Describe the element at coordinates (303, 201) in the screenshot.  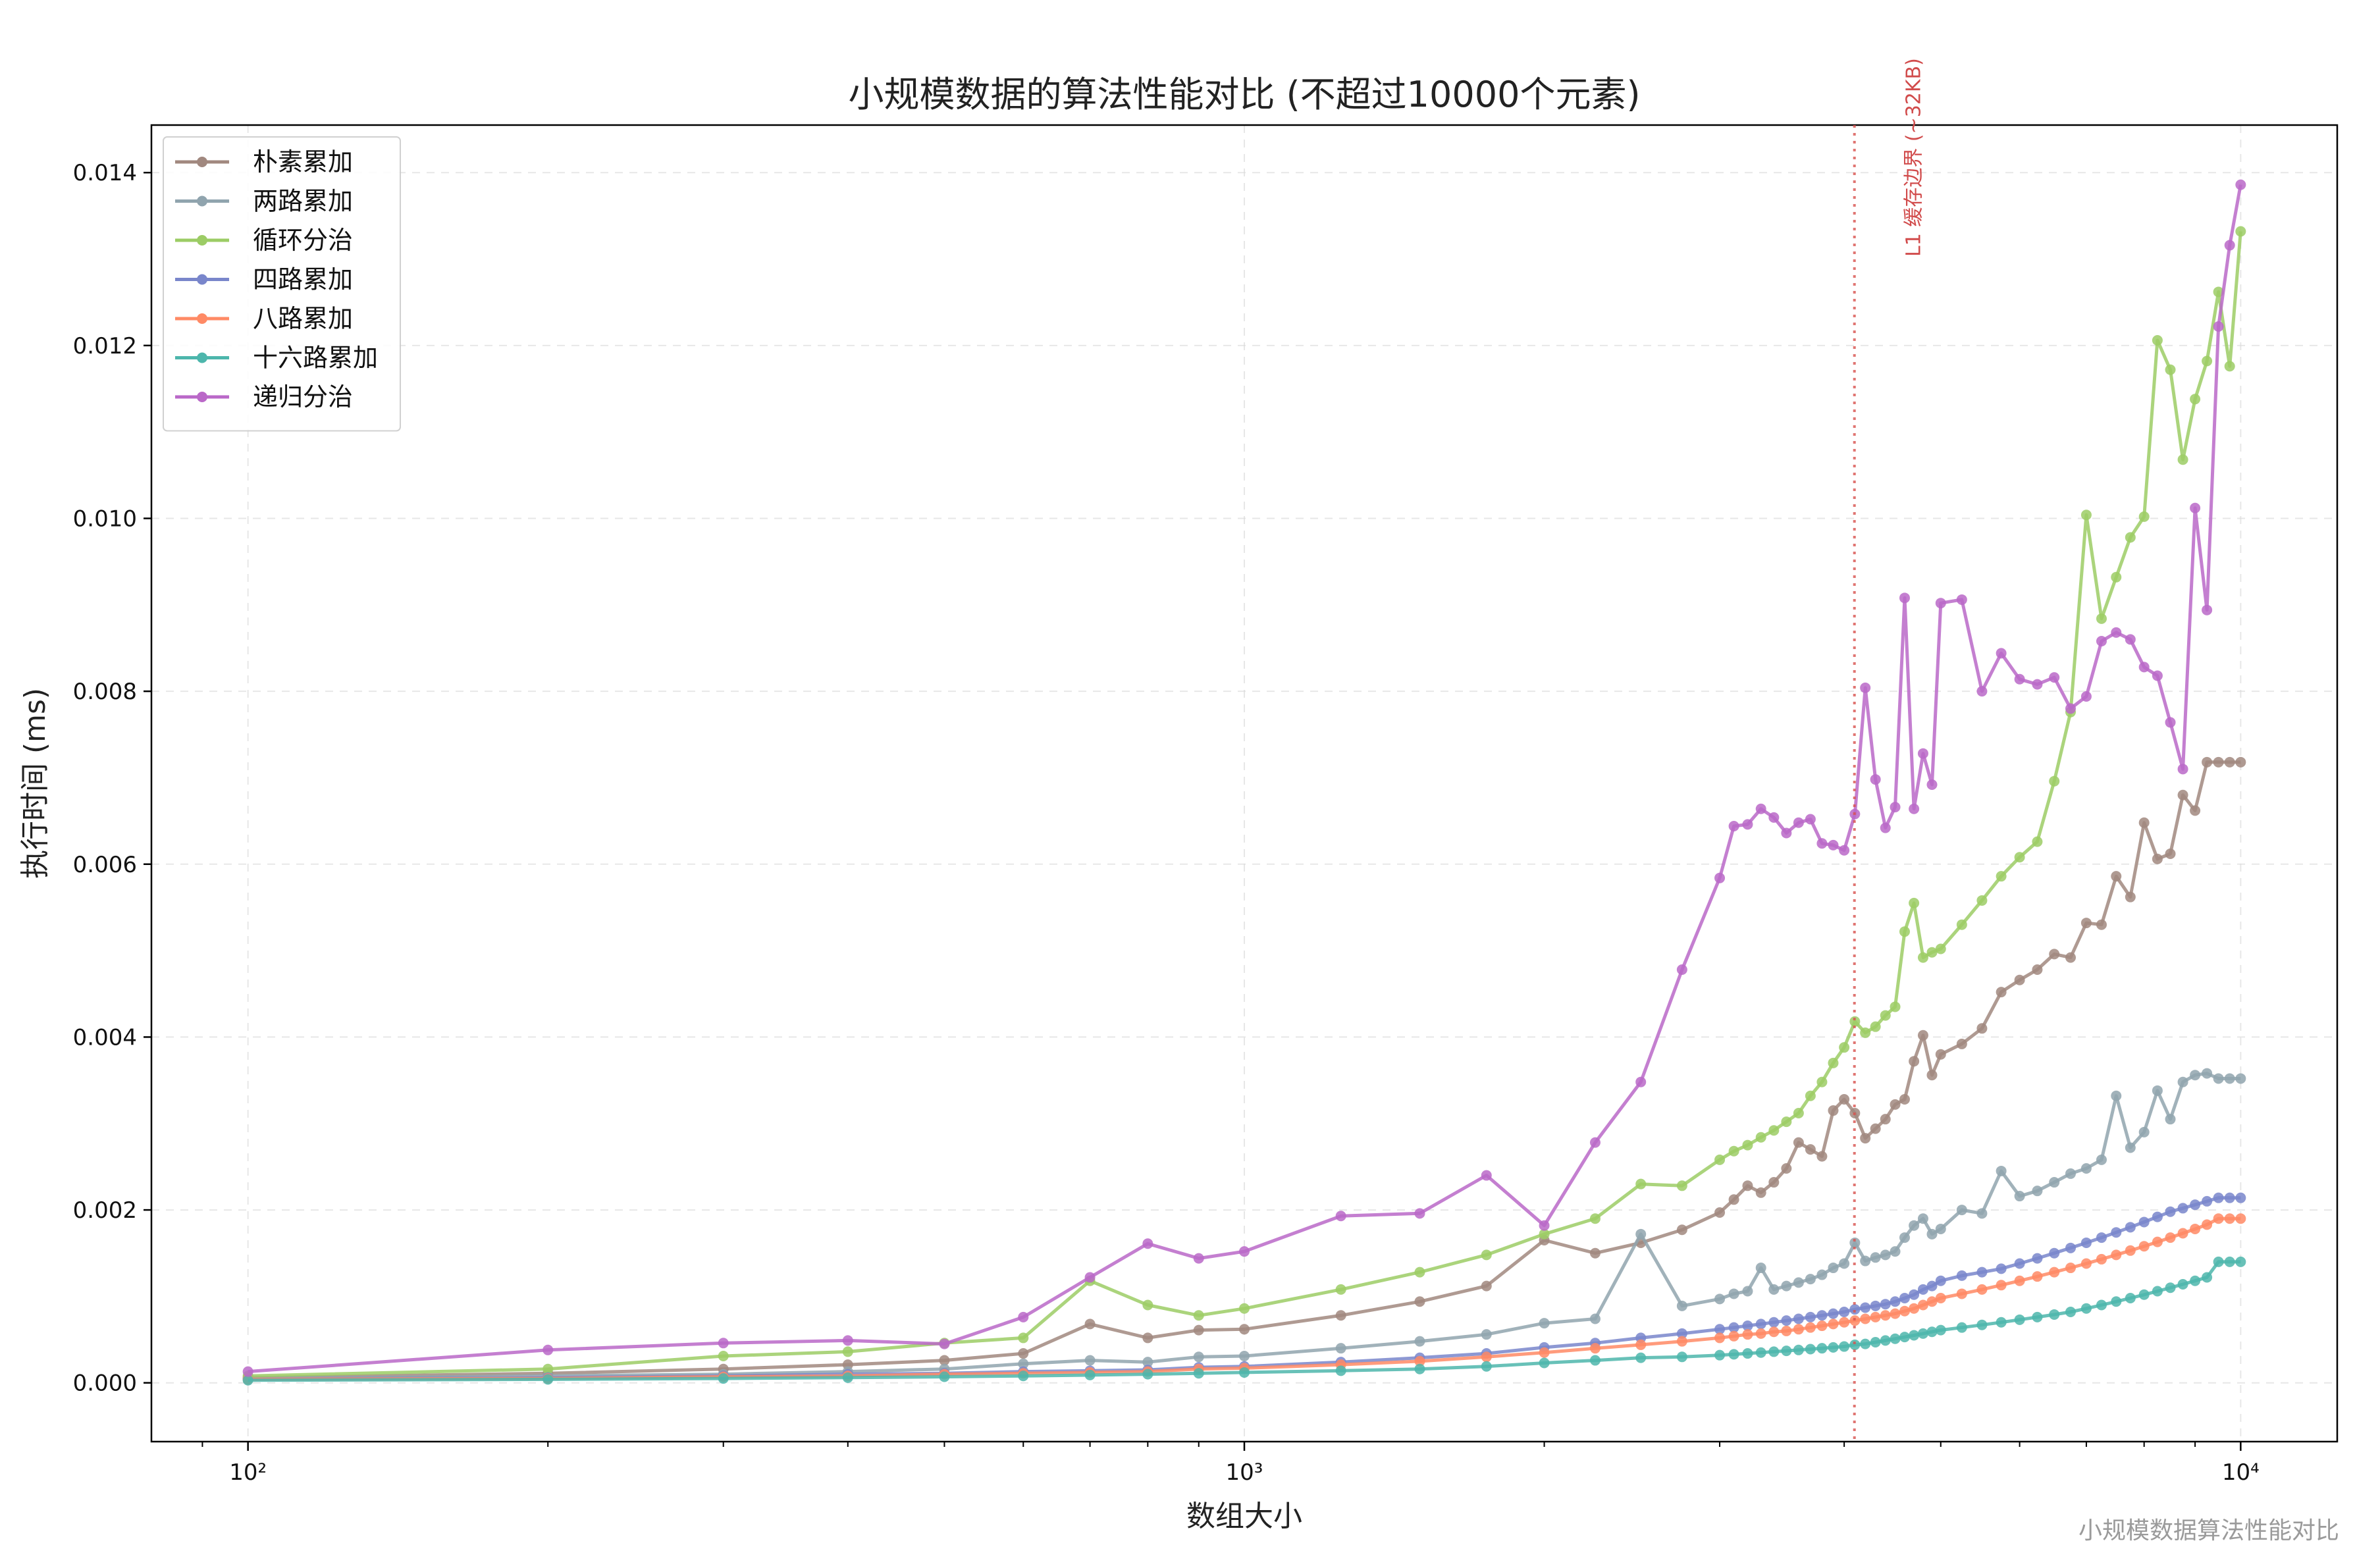
I see `legend-entry: 两路累加` at that location.